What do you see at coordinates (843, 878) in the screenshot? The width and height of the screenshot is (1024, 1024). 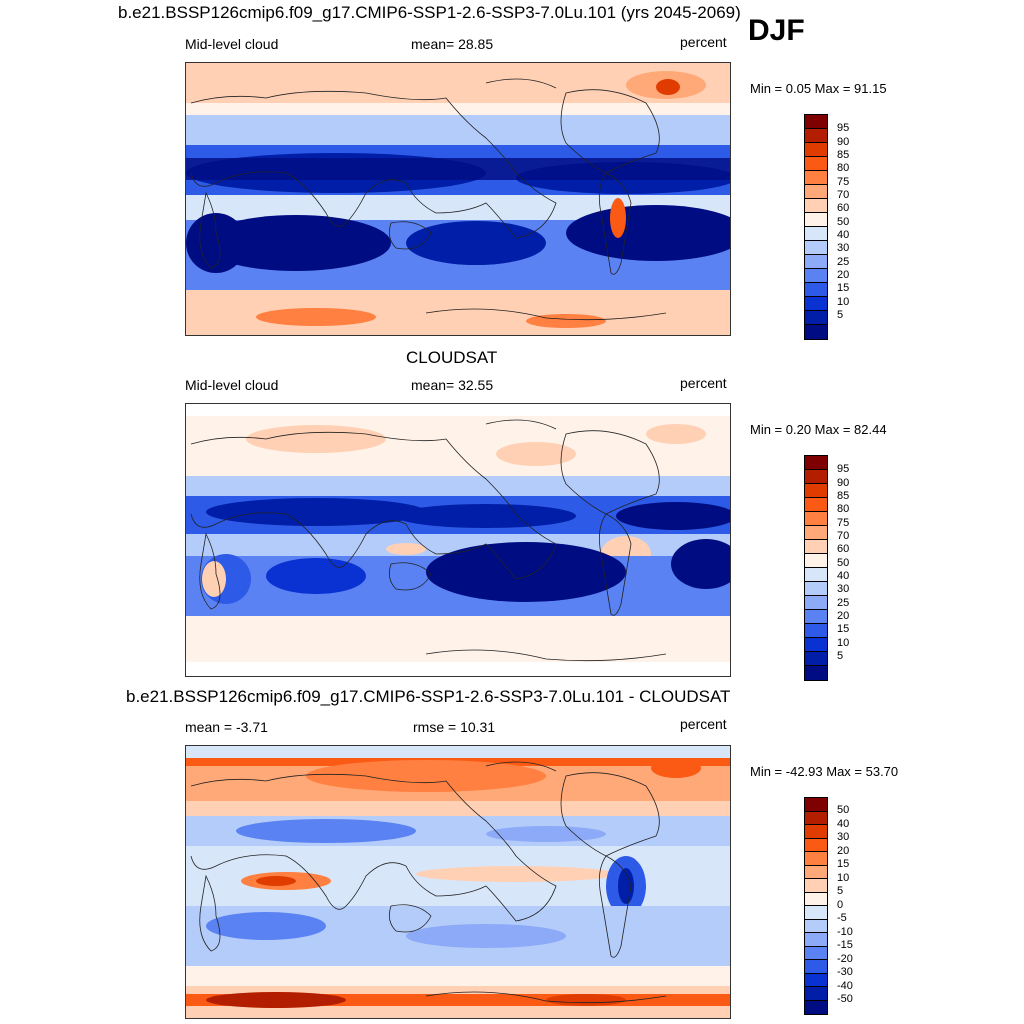 I see `panel3-colorbar-tick: 10` at bounding box center [843, 878].